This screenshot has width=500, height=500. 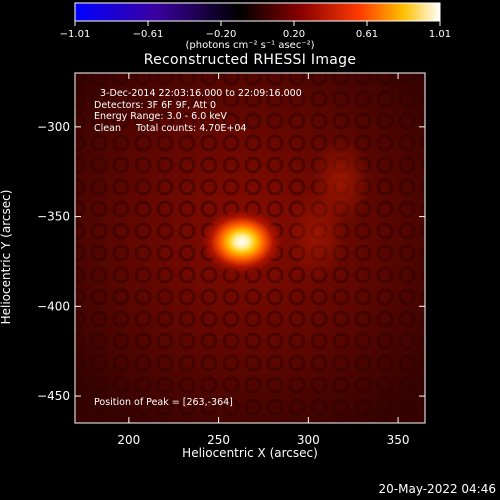 I want to click on faint-source, so click(x=317, y=234).